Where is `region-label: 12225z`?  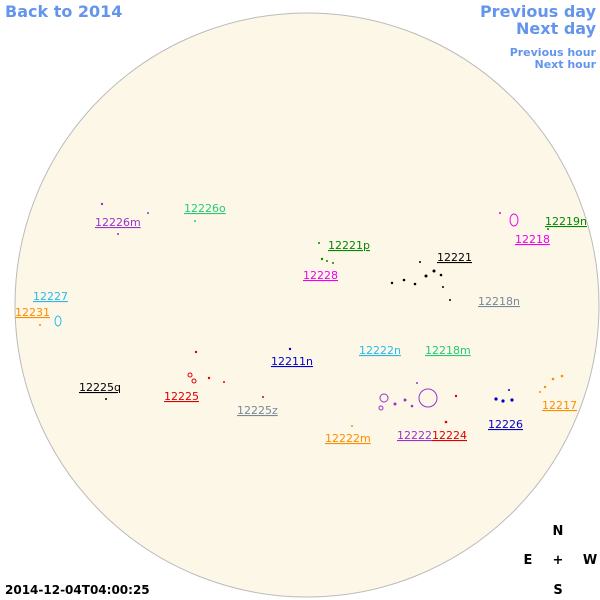 region-label: 12225z is located at coordinates (257, 410).